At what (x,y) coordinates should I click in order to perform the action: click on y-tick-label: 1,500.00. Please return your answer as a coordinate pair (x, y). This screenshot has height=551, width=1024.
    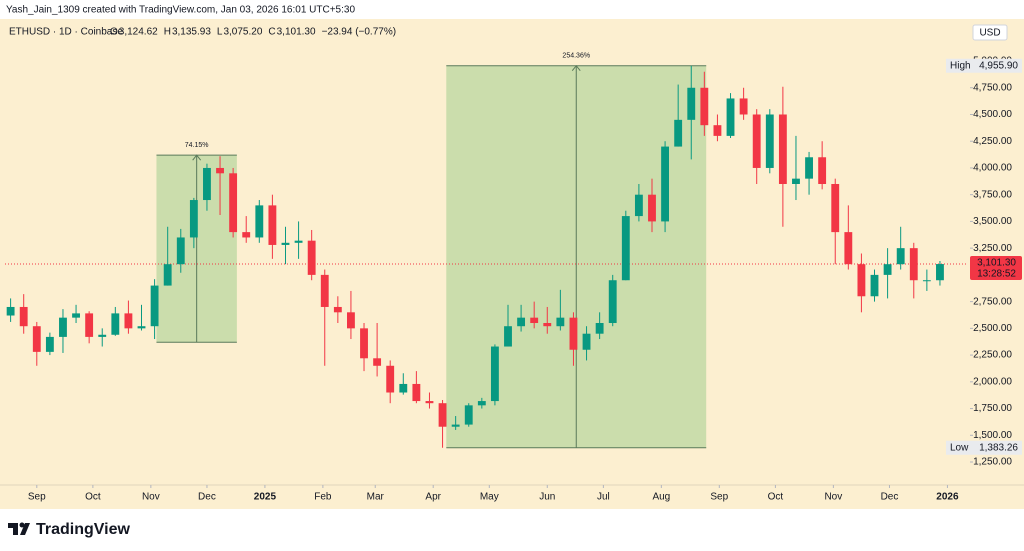
    Looking at the image, I should click on (992, 435).